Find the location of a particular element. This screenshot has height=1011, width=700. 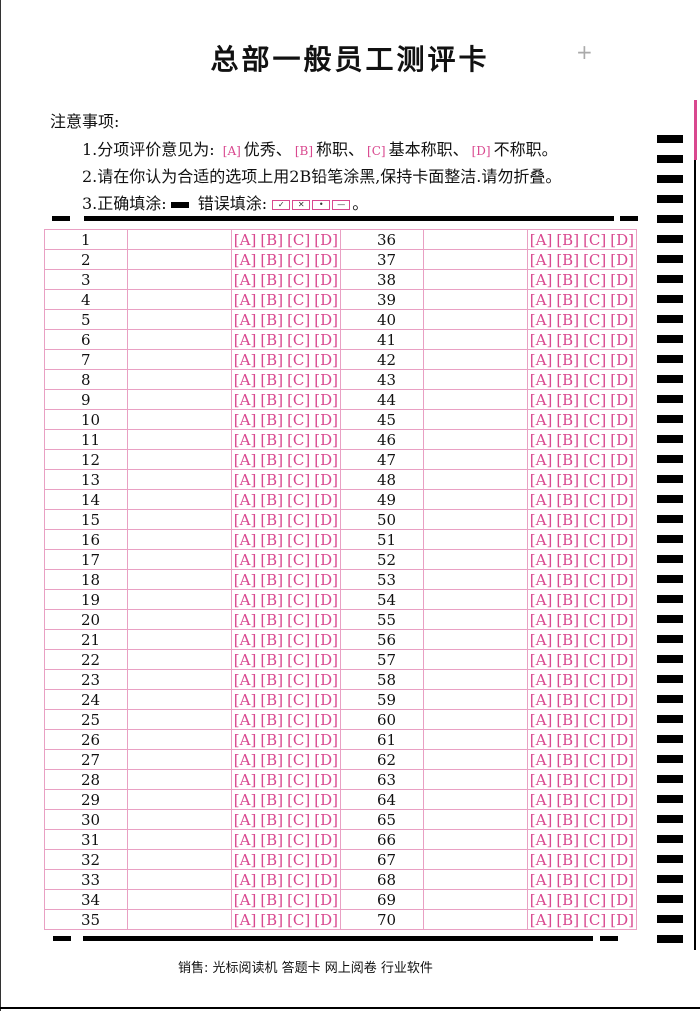

bubble-20-c: [C] is located at coordinates (299, 619).